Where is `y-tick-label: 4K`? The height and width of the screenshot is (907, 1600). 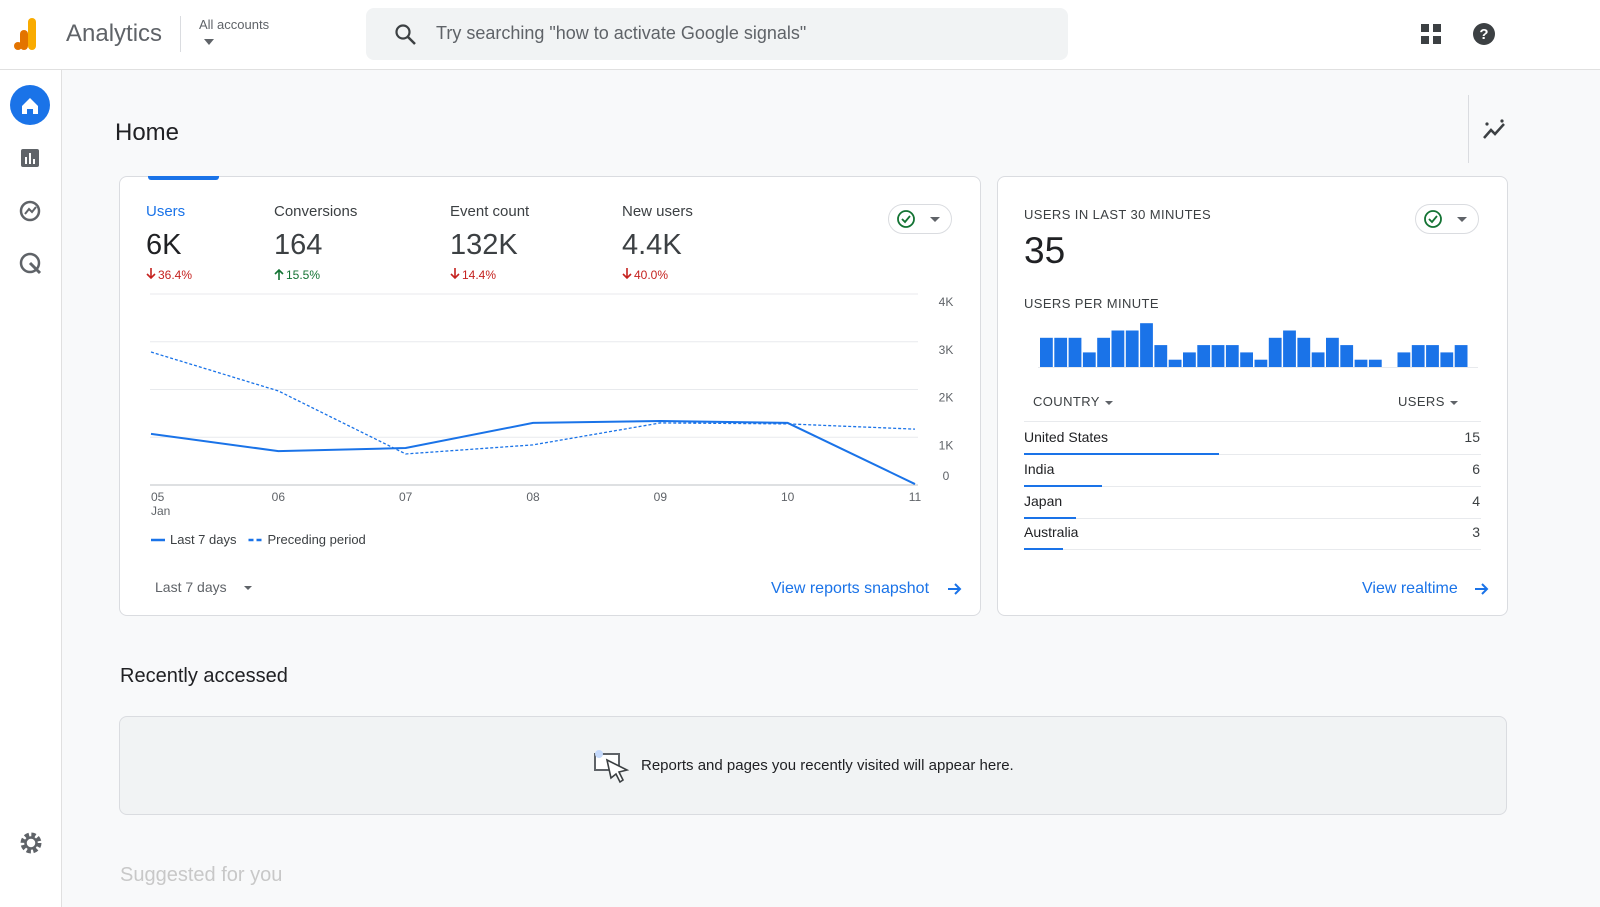
y-tick-label: 4K is located at coordinates (946, 302).